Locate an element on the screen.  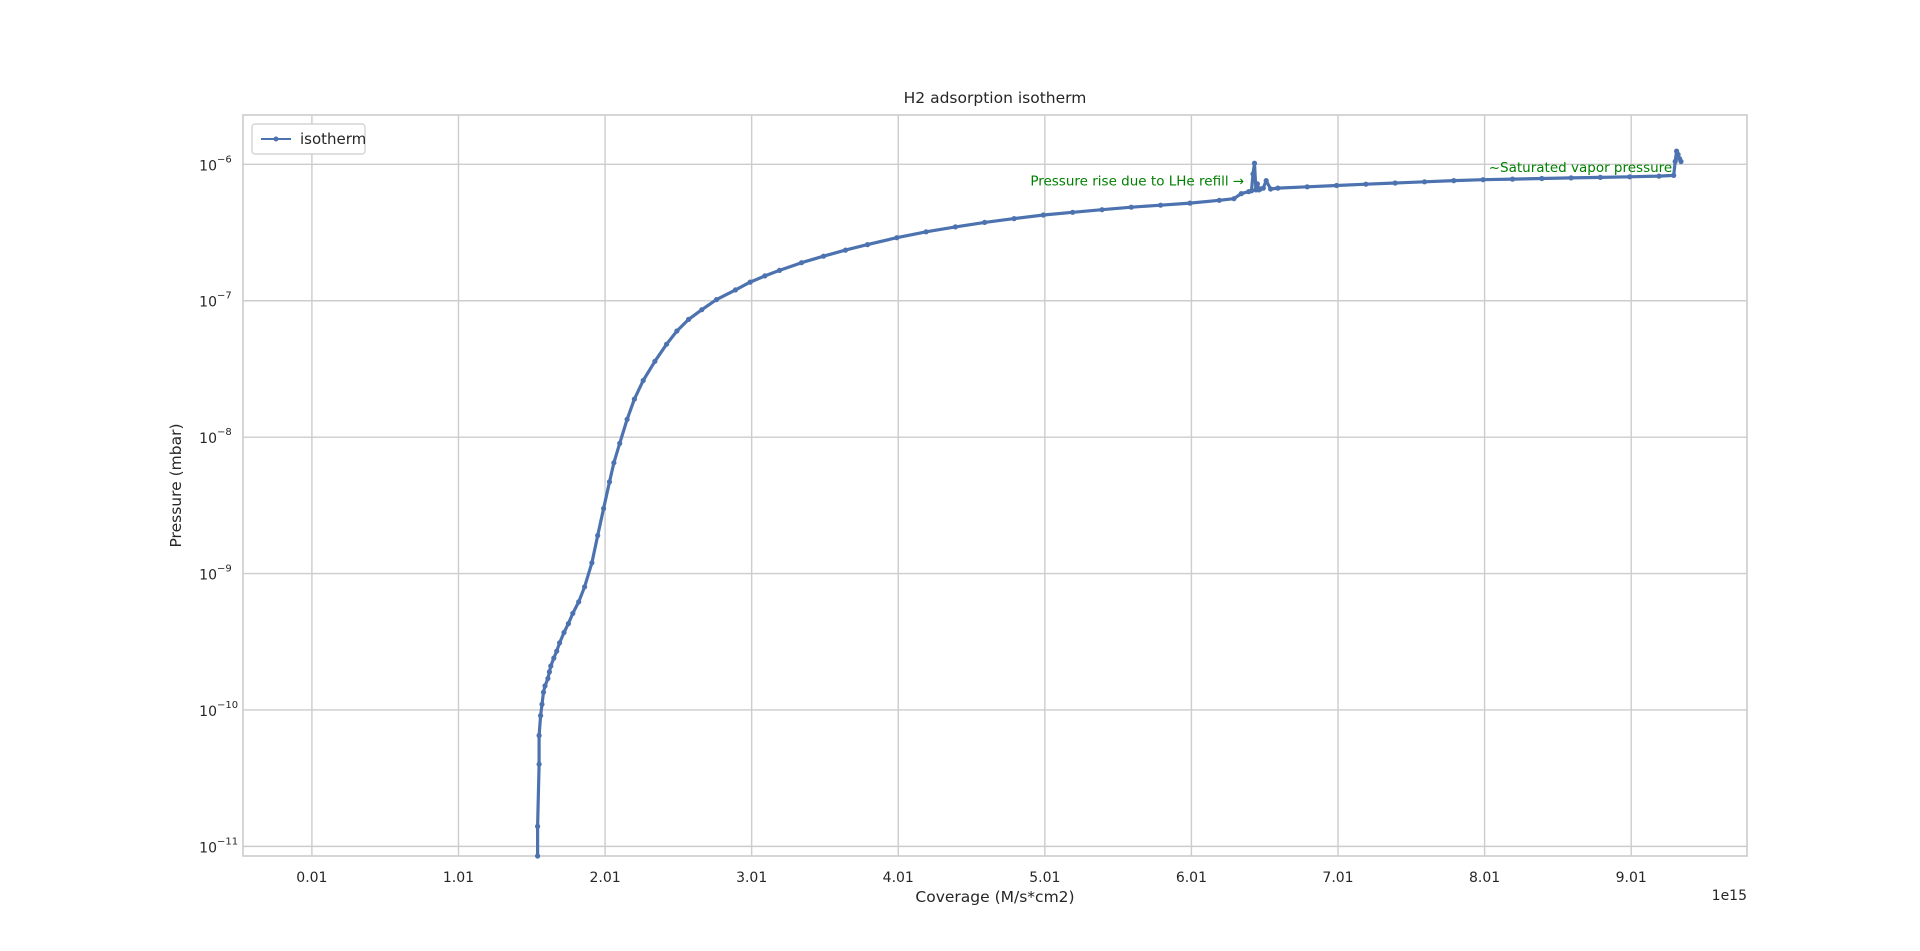
y-tick-label-exponent: −10 is located at coordinates (227, 705).